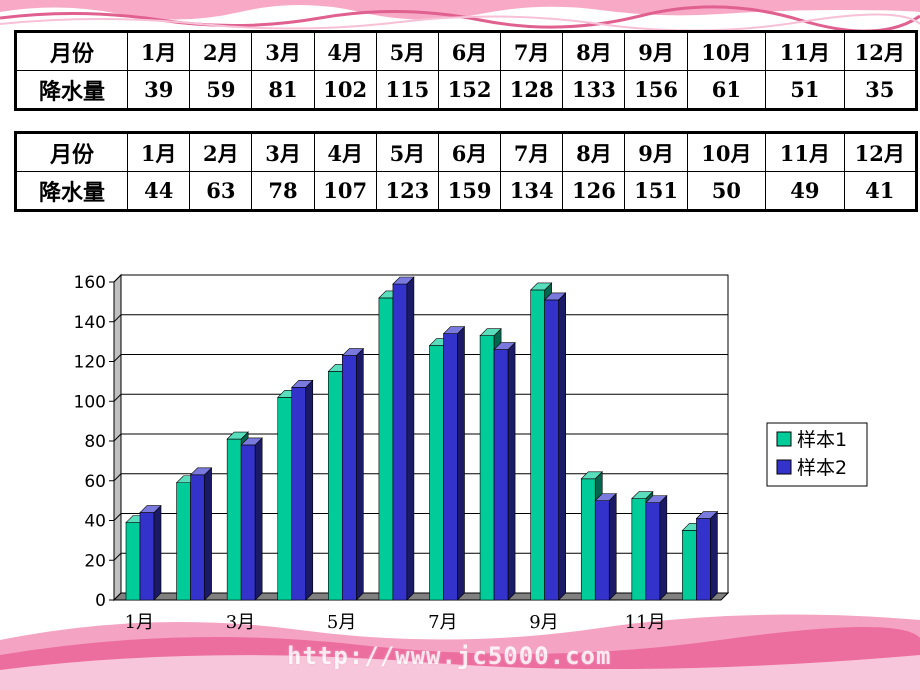 The height and width of the screenshot is (690, 920). Describe the element at coordinates (805, 152) in the screenshot. I see `month-cell: 11月` at that location.